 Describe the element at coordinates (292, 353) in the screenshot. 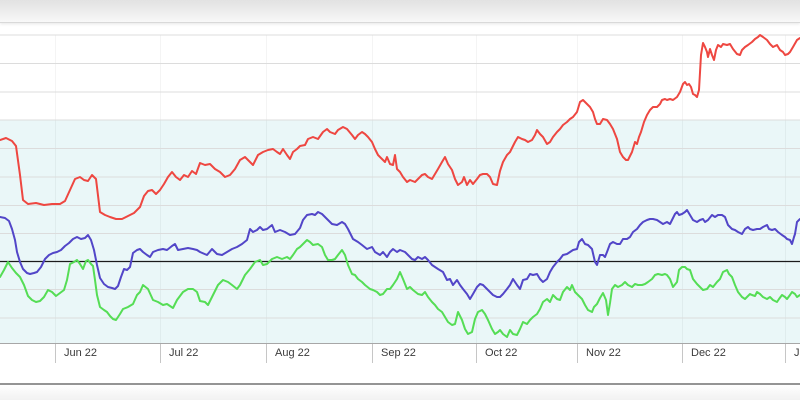

I see `x-axis-label: Aug 22` at that location.